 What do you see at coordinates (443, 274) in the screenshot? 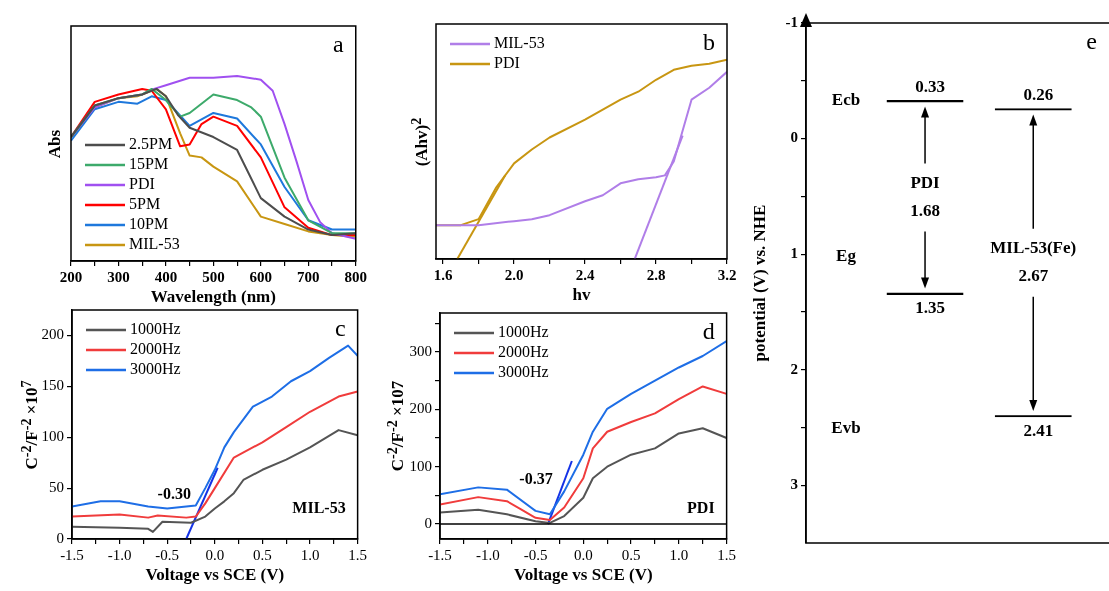
I see `x-tick-label: 1.6` at bounding box center [443, 274].